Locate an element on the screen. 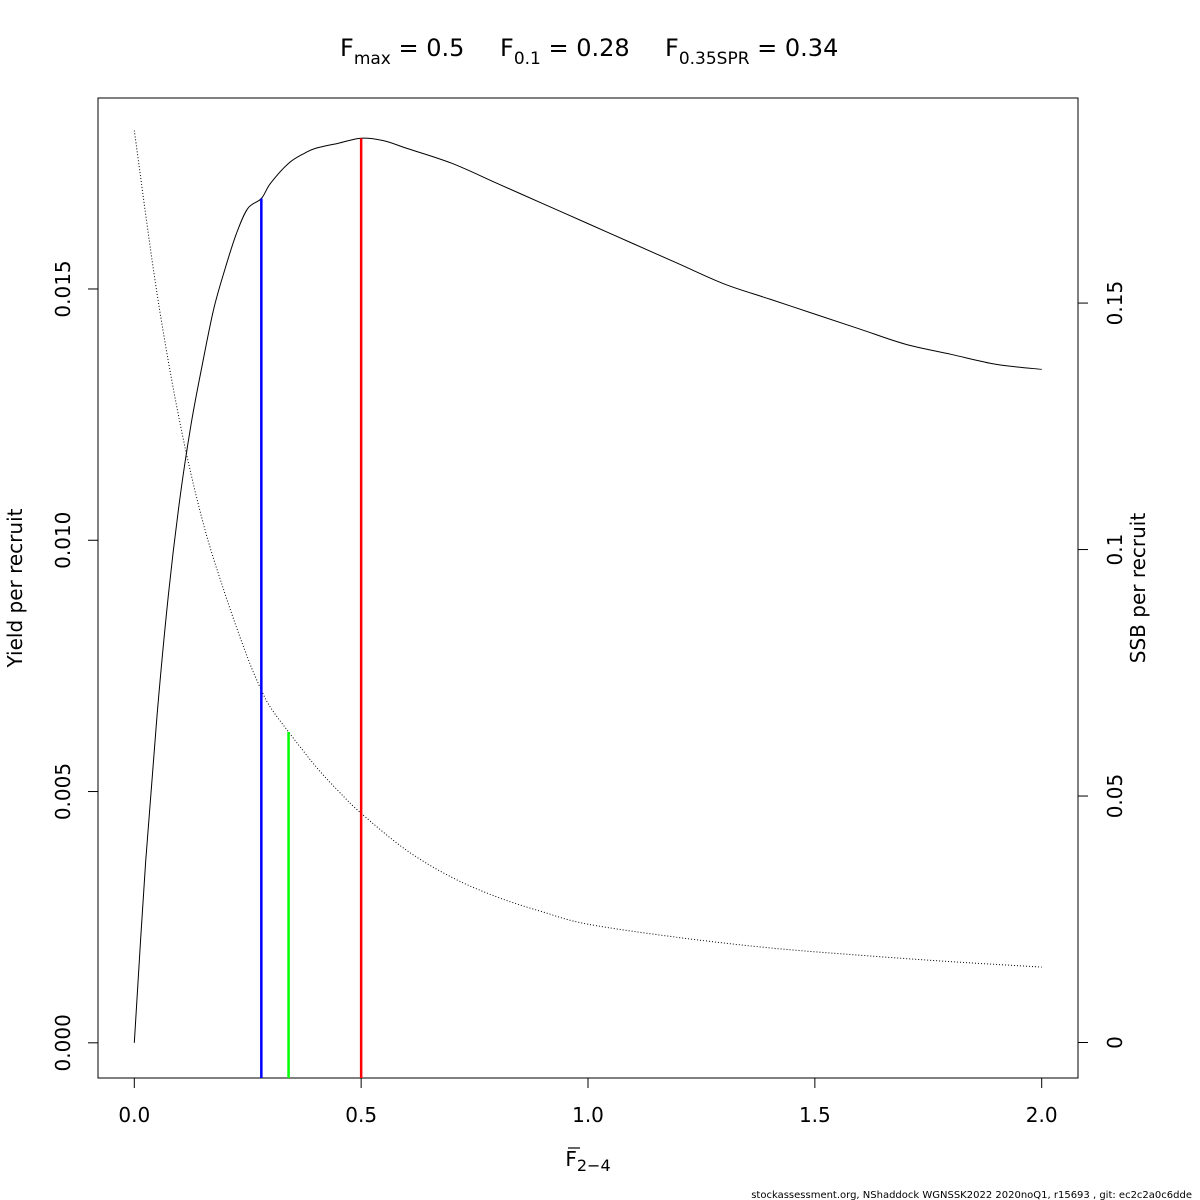 The height and width of the screenshot is (1200, 1200). x-tick-label: 0.5 is located at coordinates (361, 1115).